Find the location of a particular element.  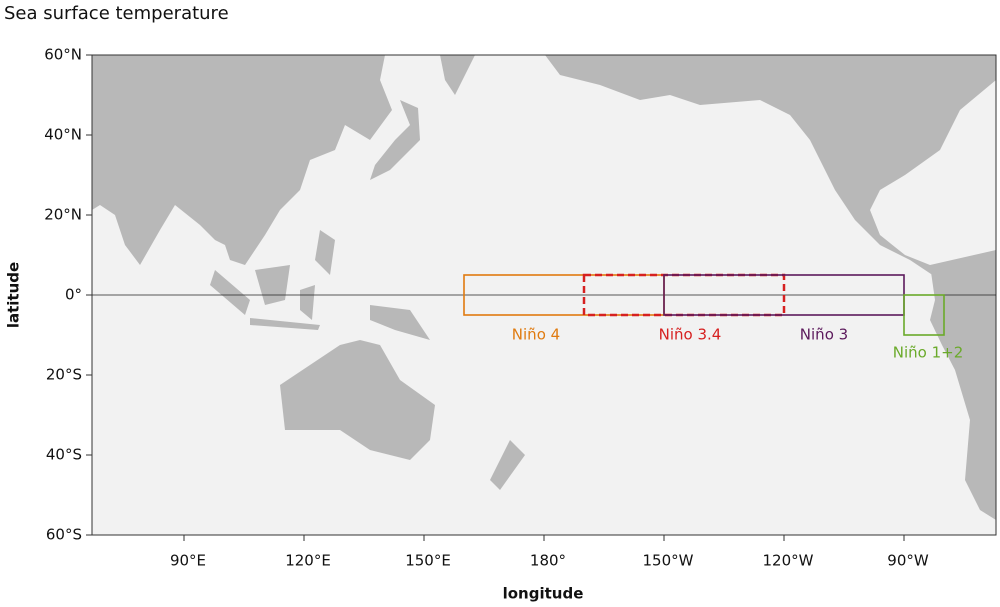

x-tick-label: 90°E is located at coordinates (188, 561).